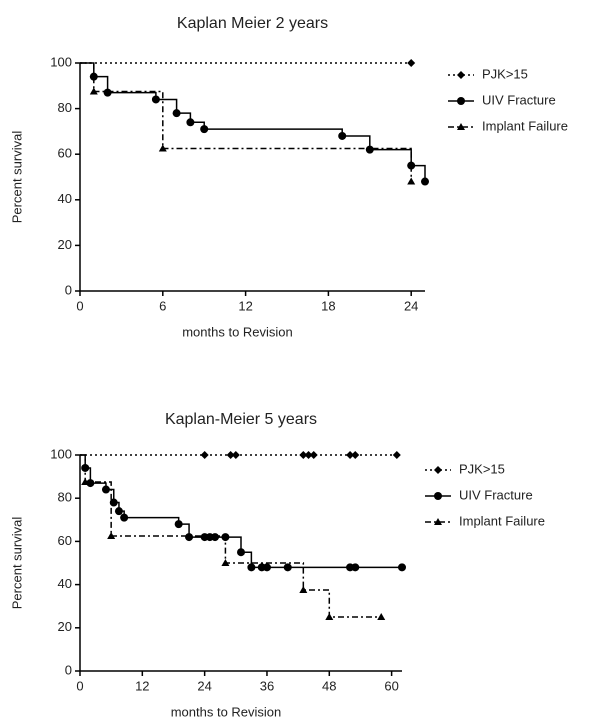 The image size is (614, 726). Describe the element at coordinates (241, 419) in the screenshot. I see `chart-title: Kaplan-Meier 5 years` at that location.